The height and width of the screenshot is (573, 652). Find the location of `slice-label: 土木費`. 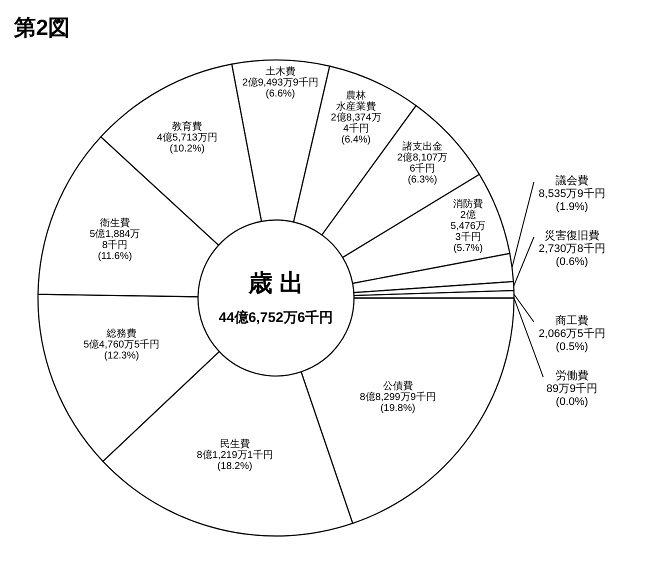

slice-label: 土木費 is located at coordinates (280, 72).